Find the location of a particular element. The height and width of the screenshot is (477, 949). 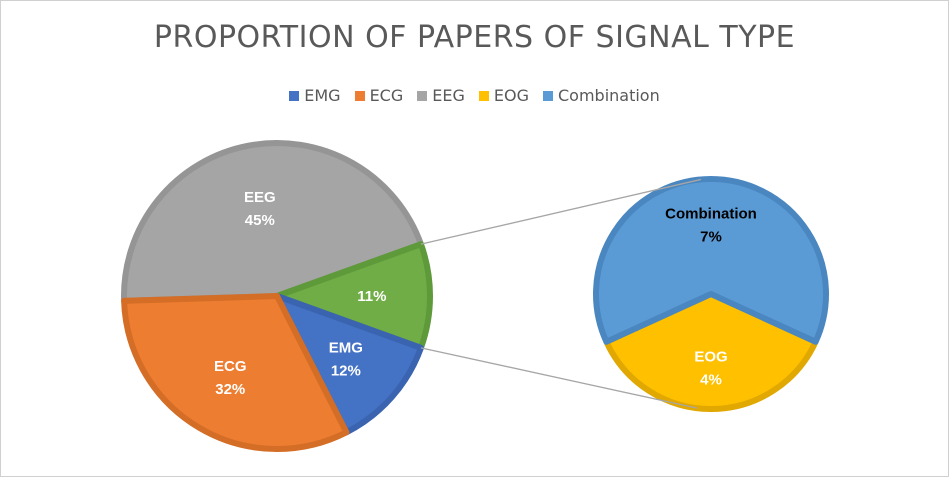

legend-label: EOG is located at coordinates (511, 95).